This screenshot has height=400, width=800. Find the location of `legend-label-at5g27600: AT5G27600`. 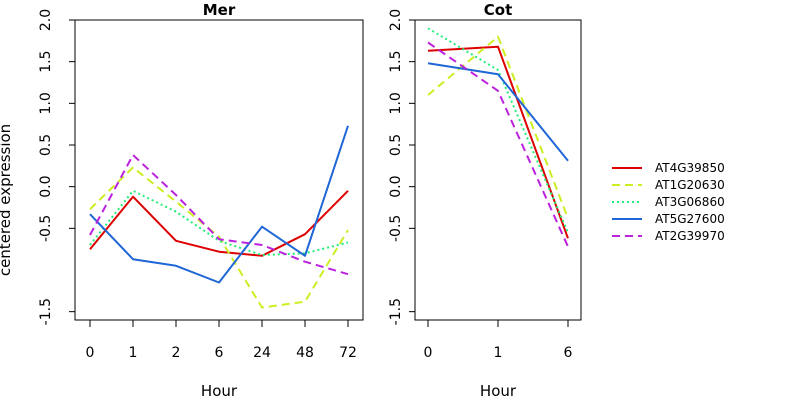

legend-label-at5g27600: AT5G27600 is located at coordinates (690, 219).